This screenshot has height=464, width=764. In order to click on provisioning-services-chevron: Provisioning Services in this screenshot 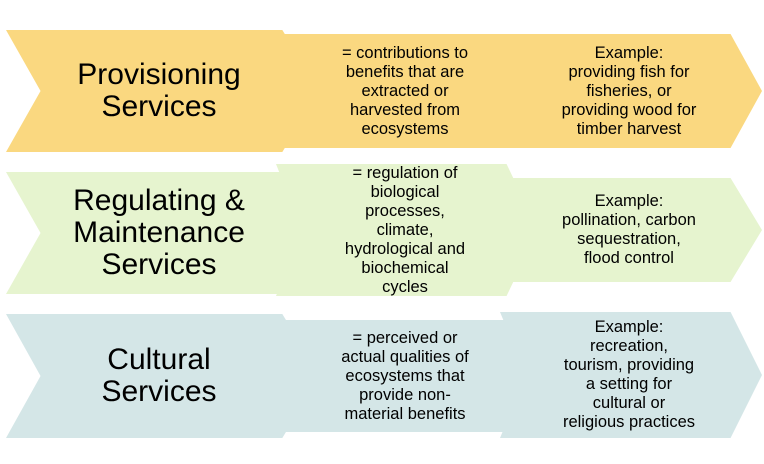, I will do `click(163, 91)`.